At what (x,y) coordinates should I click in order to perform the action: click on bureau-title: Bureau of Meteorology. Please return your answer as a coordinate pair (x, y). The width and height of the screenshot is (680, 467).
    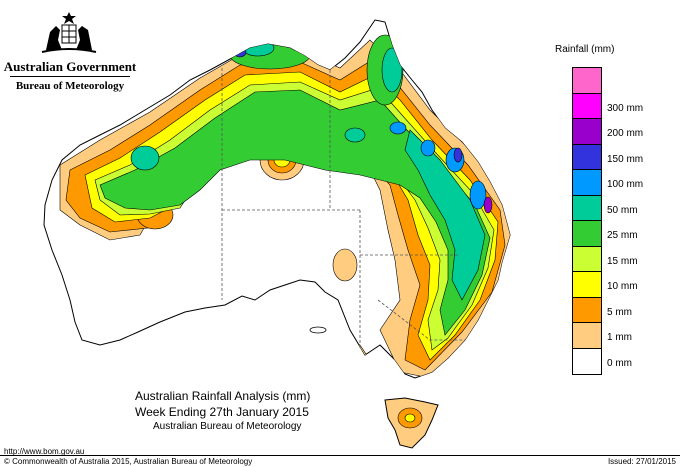
    Looking at the image, I should click on (70, 86).